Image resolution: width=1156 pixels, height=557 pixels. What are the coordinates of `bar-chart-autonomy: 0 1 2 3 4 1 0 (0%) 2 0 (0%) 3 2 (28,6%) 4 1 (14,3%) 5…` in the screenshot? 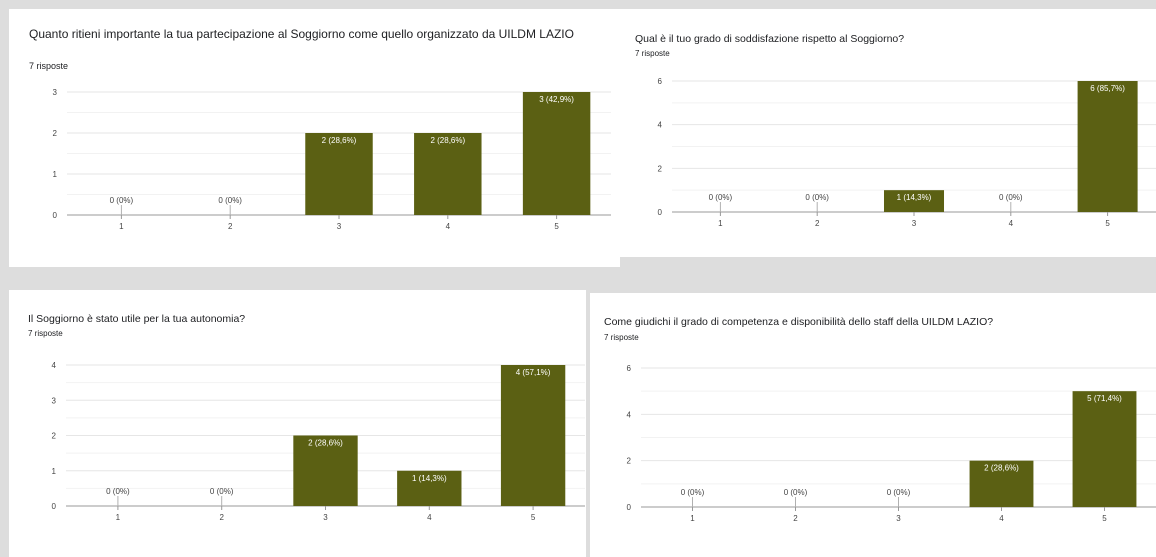 It's located at (318, 441).